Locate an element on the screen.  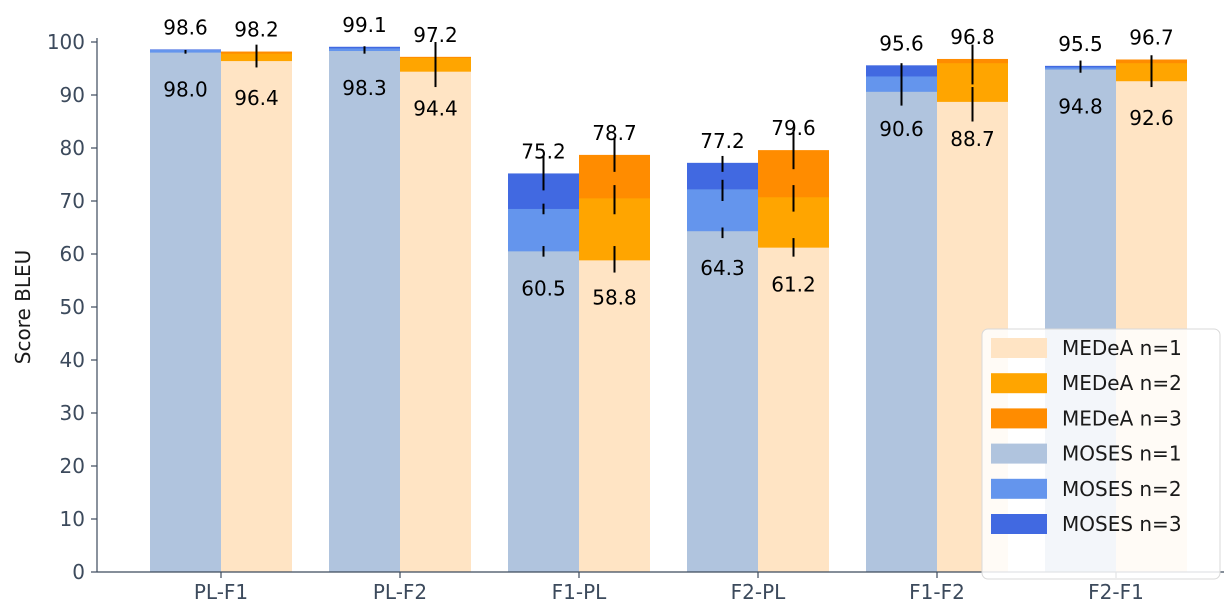
bar-moses-1-pl-f1 is located at coordinates (185, 312).